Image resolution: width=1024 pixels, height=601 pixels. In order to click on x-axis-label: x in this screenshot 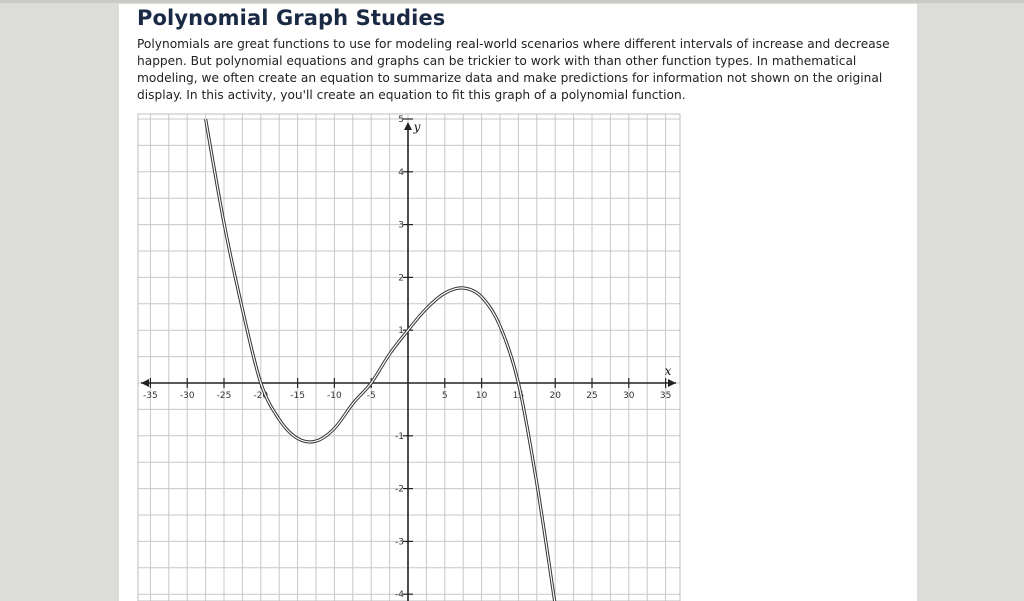, I will do `click(668, 371)`.